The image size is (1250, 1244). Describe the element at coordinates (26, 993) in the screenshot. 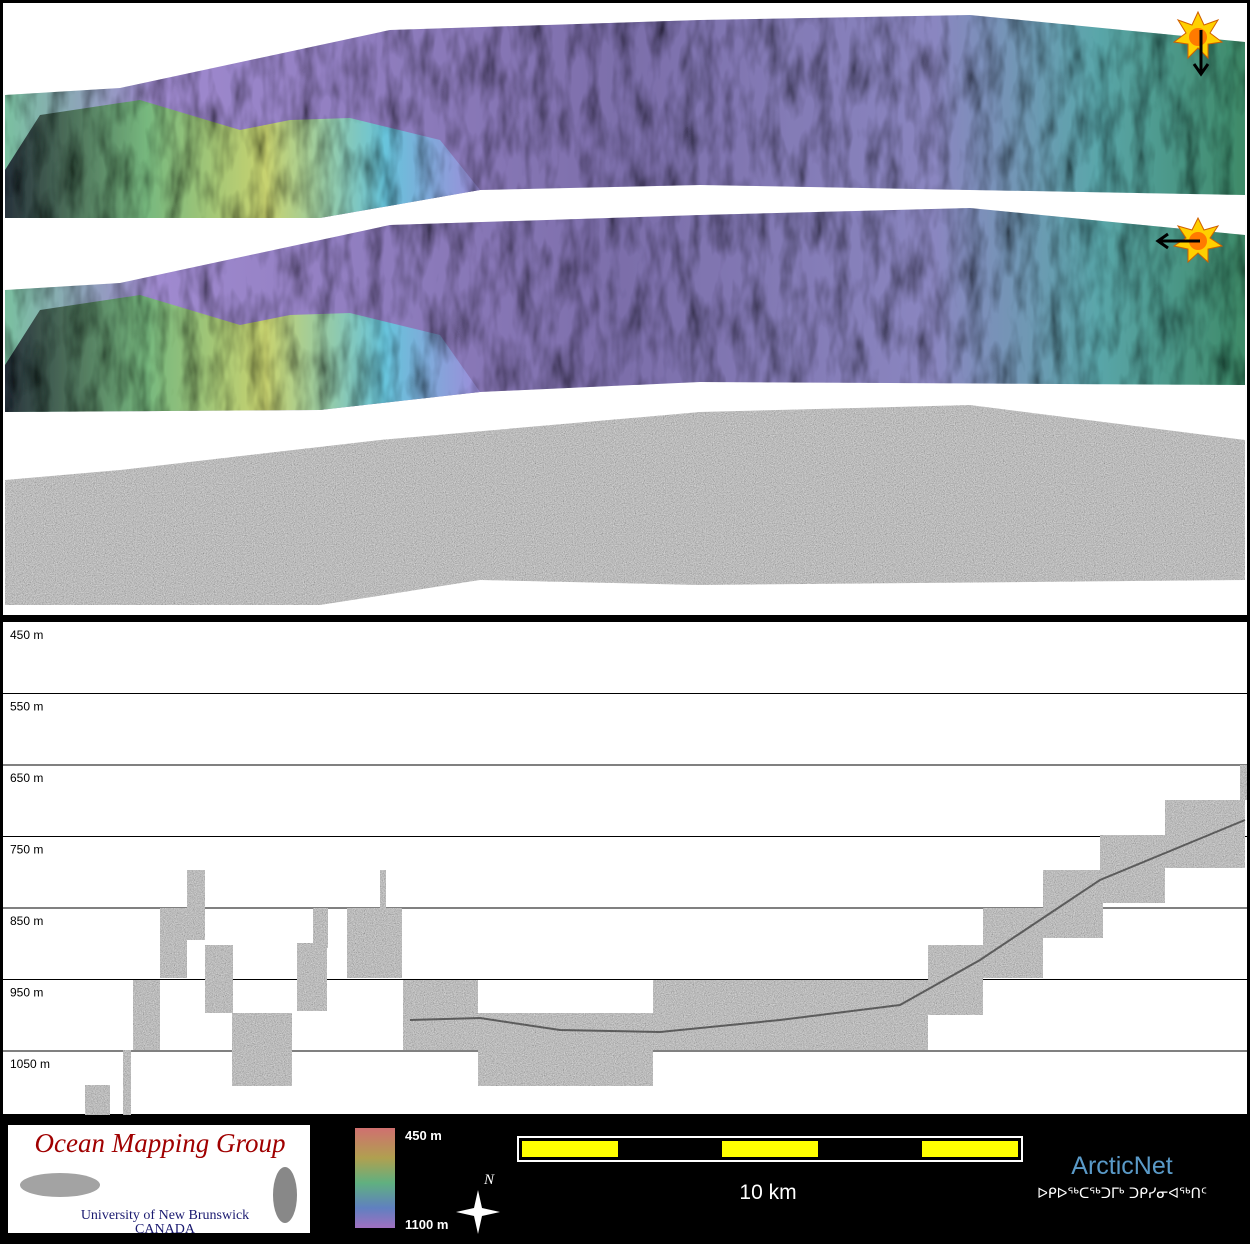

I see `depth-label: 950 m` at that location.